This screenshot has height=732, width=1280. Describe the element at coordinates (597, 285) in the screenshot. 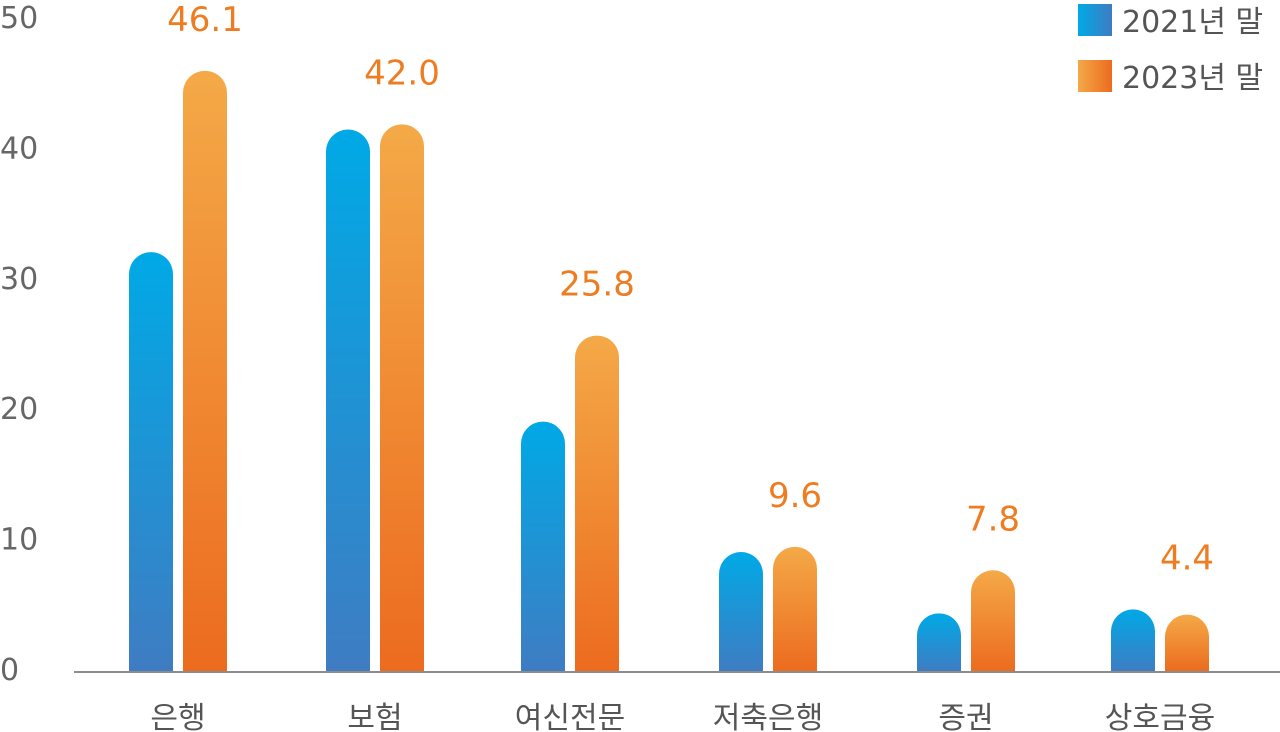

I see `data-label: 25.8` at that location.